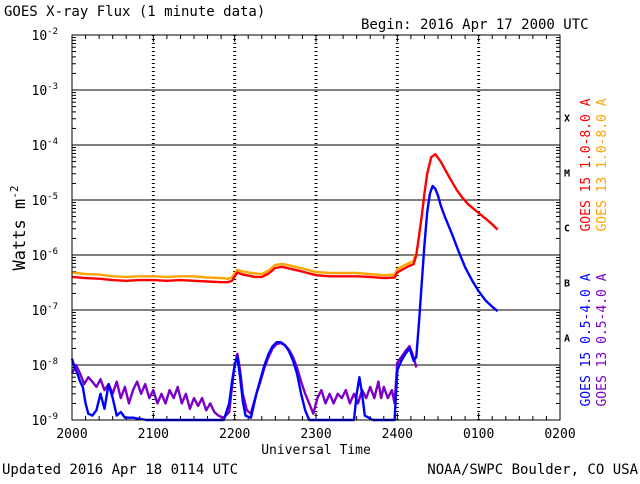 The height and width of the screenshot is (484, 640). I want to click on credit-label: NOAA/SWPC Boulder, CO USA, so click(532, 470).